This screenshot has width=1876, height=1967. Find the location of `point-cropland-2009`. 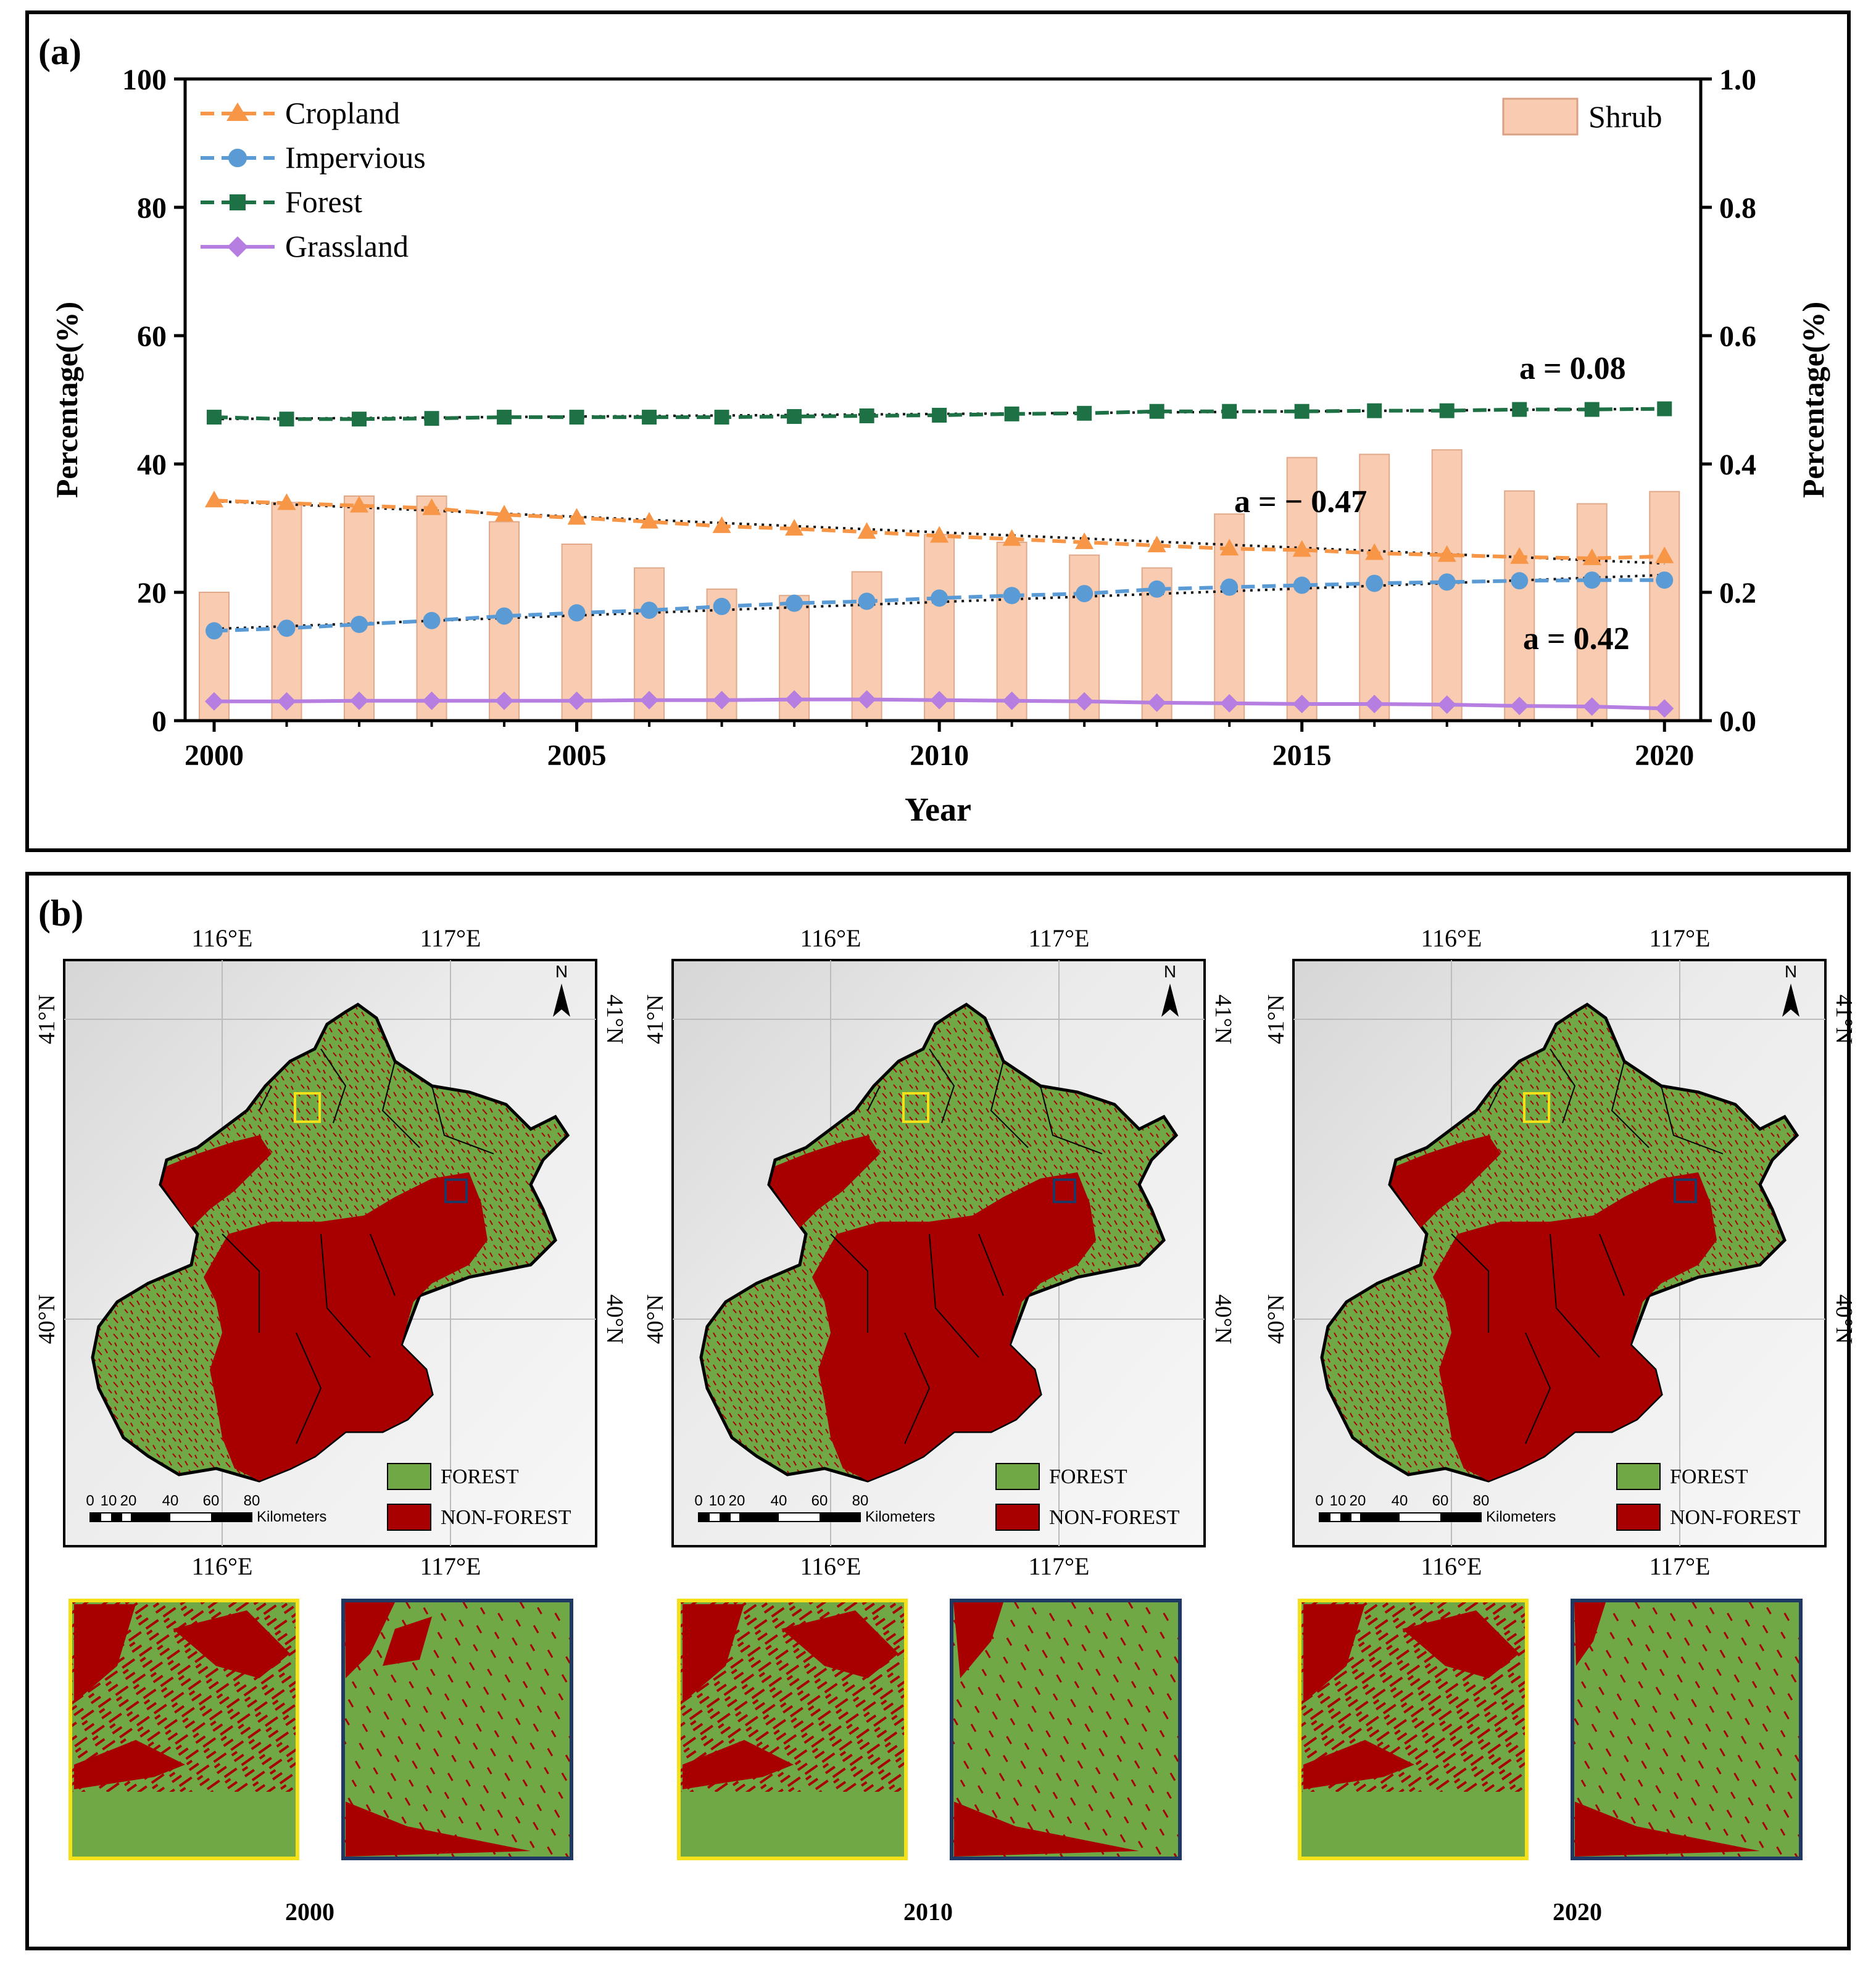

point-cropland-2009 is located at coordinates (866, 531).